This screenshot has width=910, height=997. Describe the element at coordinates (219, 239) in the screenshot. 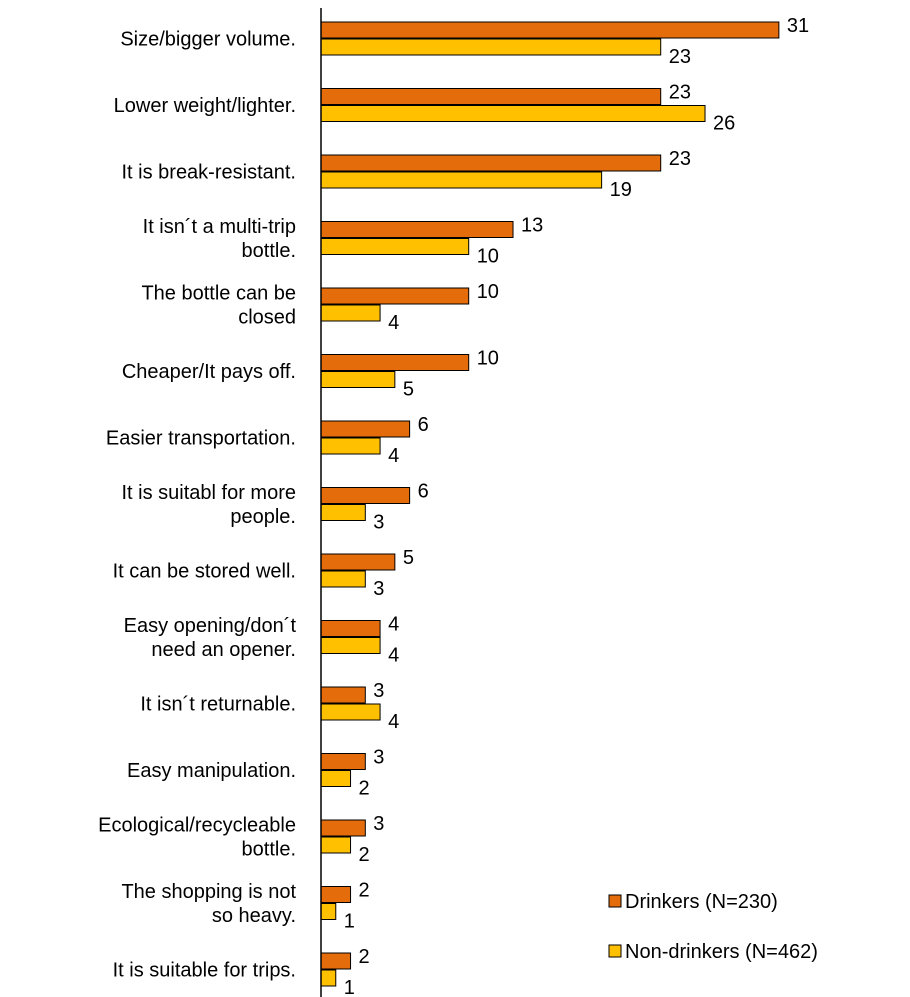

I see `category-label: It isn´t a multi-trip bottle.` at that location.